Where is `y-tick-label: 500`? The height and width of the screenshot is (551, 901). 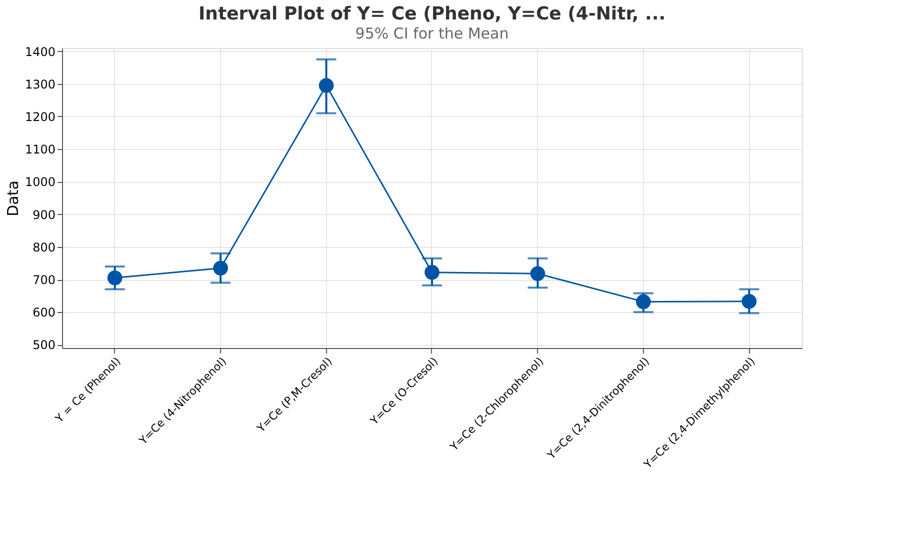 y-tick-label: 500 is located at coordinates (44, 345).